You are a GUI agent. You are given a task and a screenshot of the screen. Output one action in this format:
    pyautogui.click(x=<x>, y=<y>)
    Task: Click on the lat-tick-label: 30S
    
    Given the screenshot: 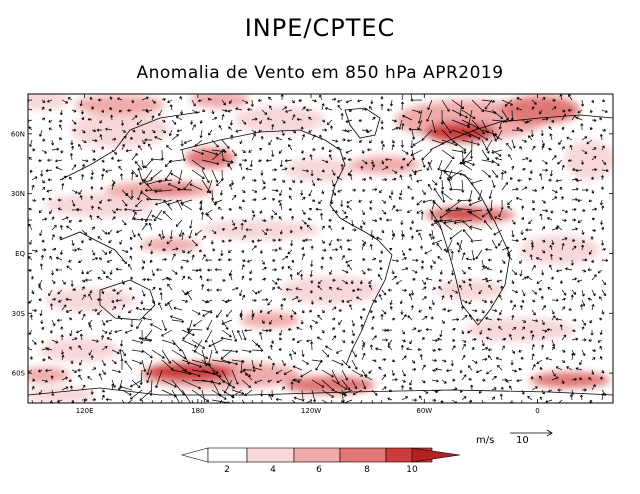 What is the action you would take?
    pyautogui.click(x=19, y=314)
    